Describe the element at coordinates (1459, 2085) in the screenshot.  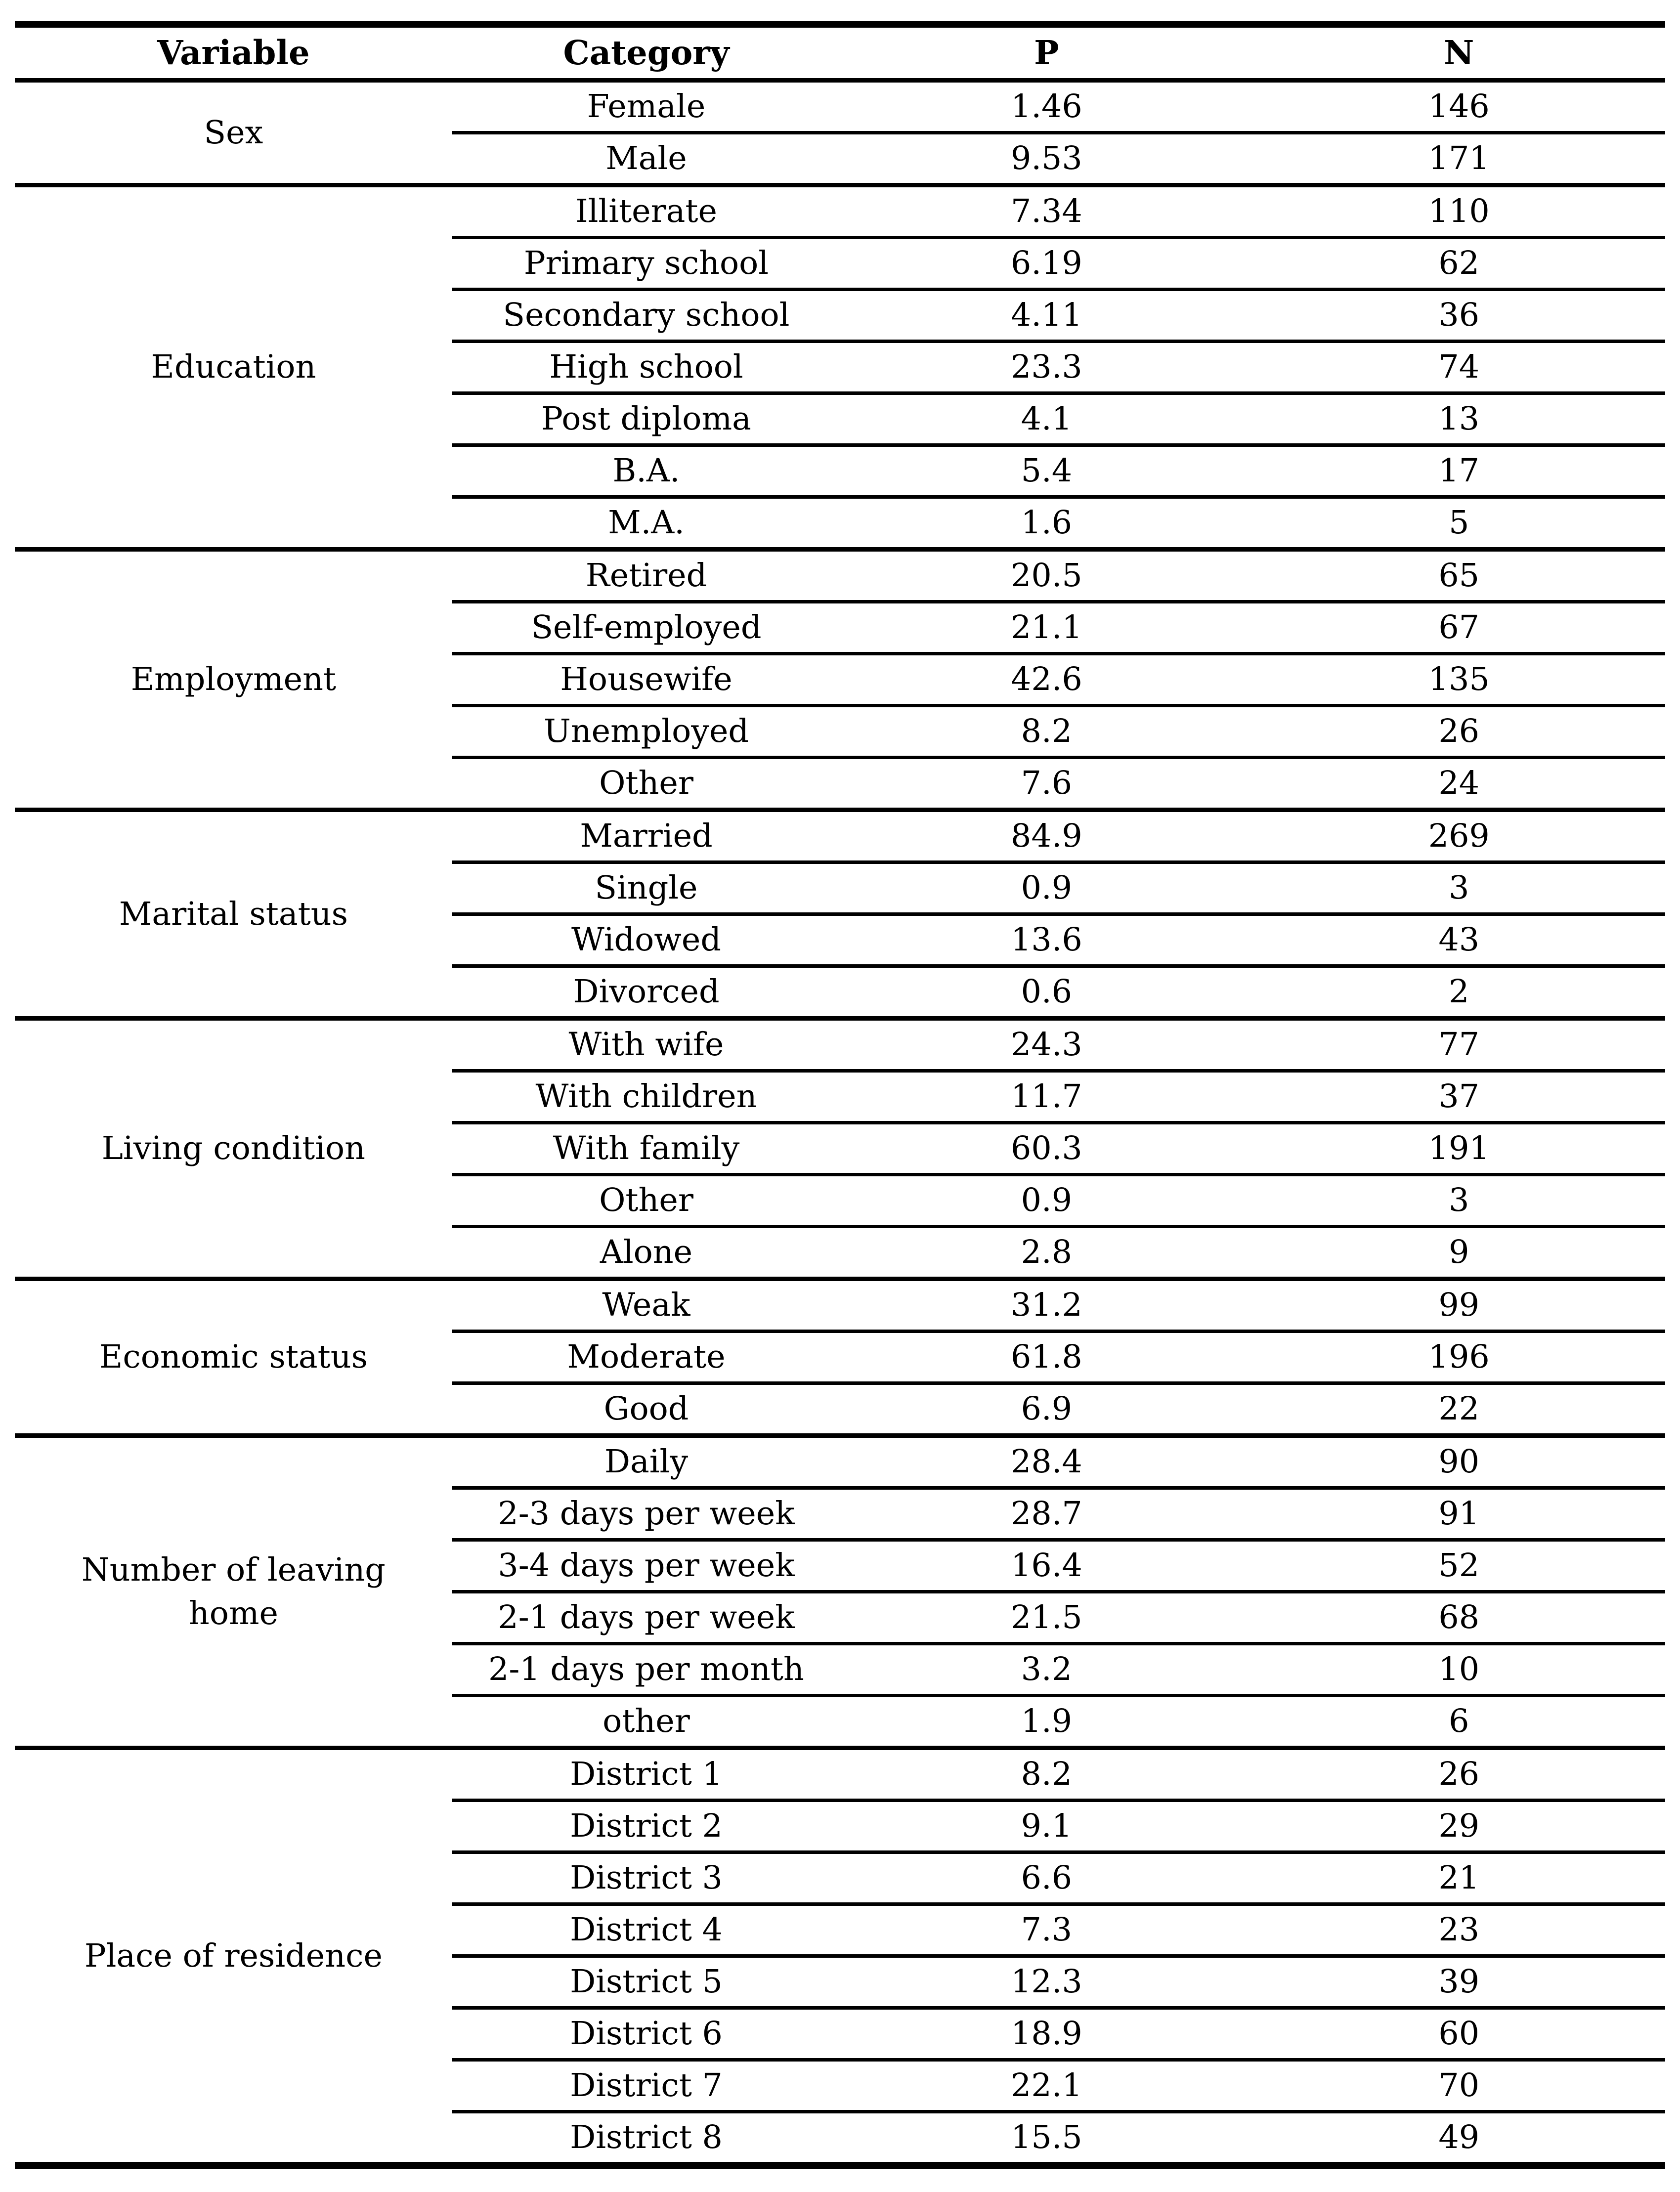
I see `n-value-cell: 70` at that location.